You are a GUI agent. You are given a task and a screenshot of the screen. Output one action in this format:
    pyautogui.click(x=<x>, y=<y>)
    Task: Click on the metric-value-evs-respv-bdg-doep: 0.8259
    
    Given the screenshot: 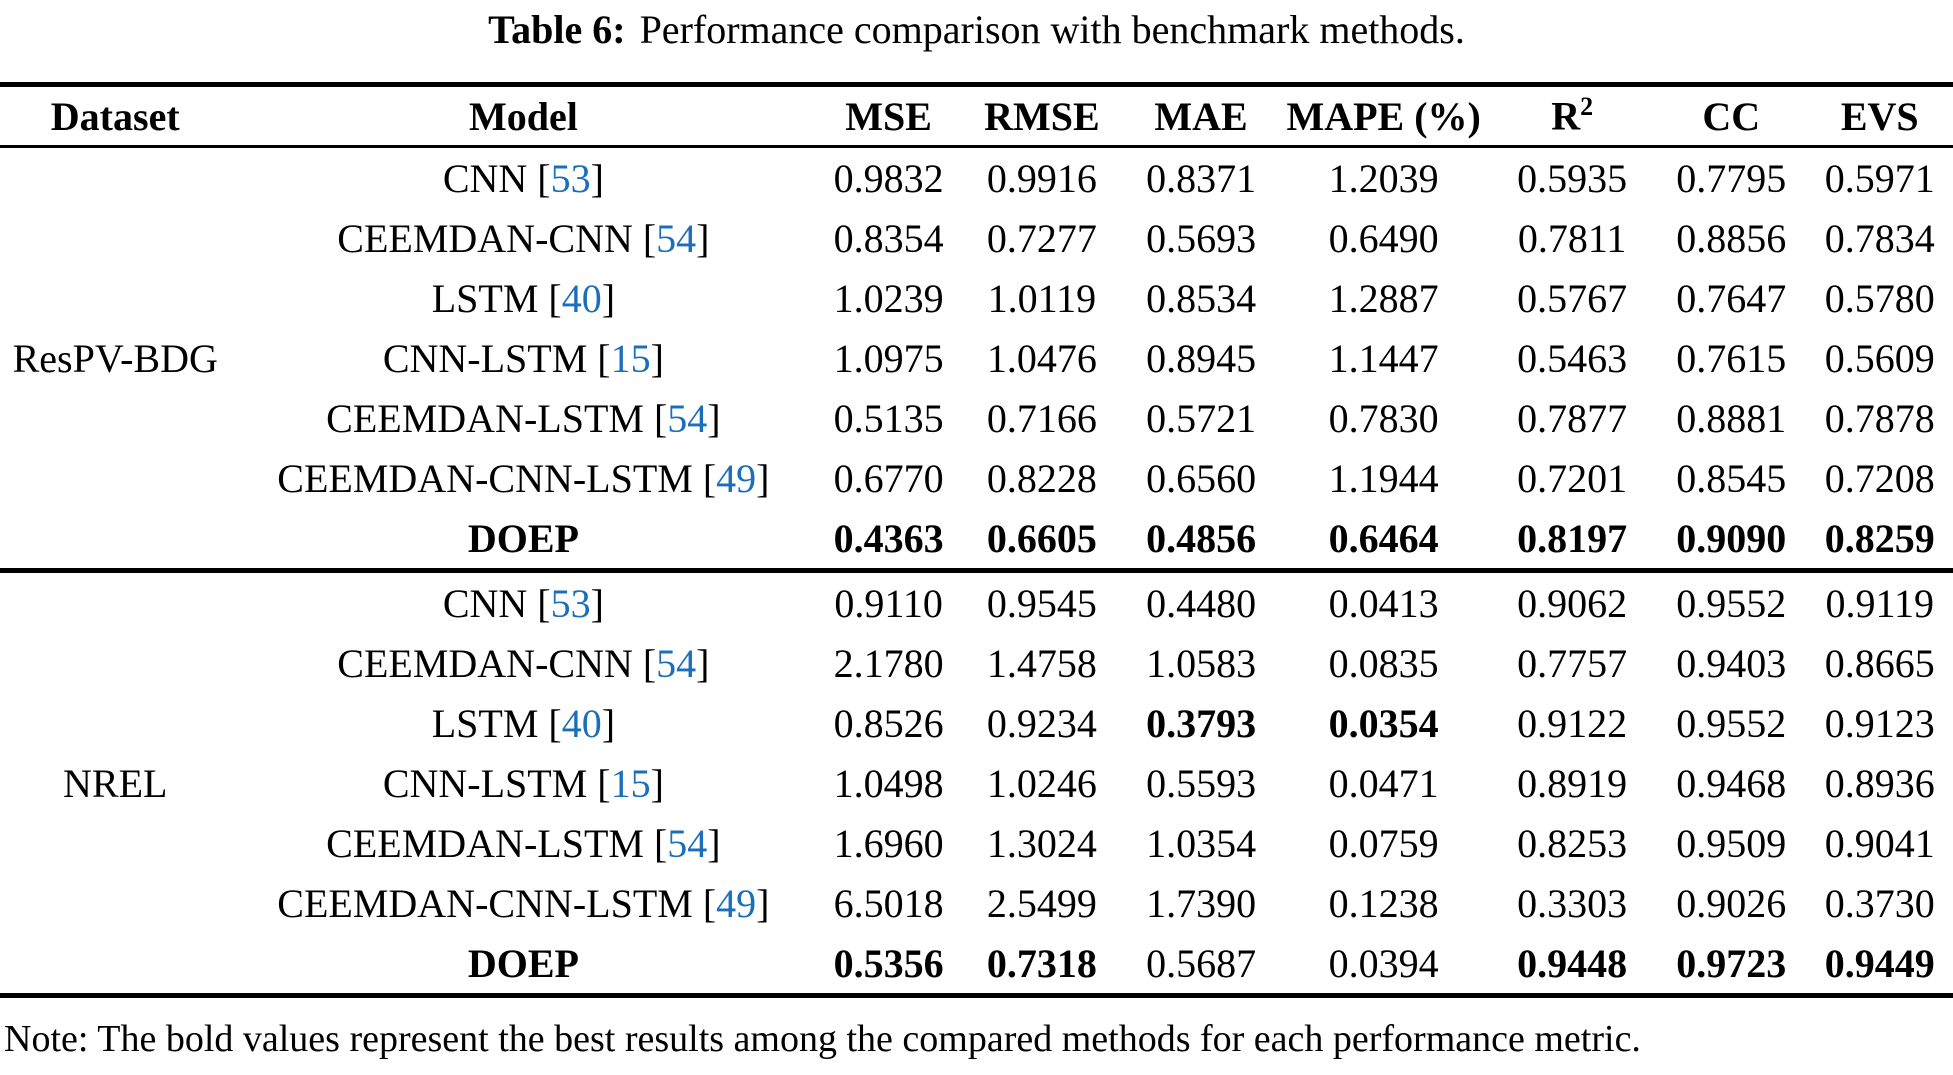 What is the action you would take?
    pyautogui.click(x=1879, y=538)
    